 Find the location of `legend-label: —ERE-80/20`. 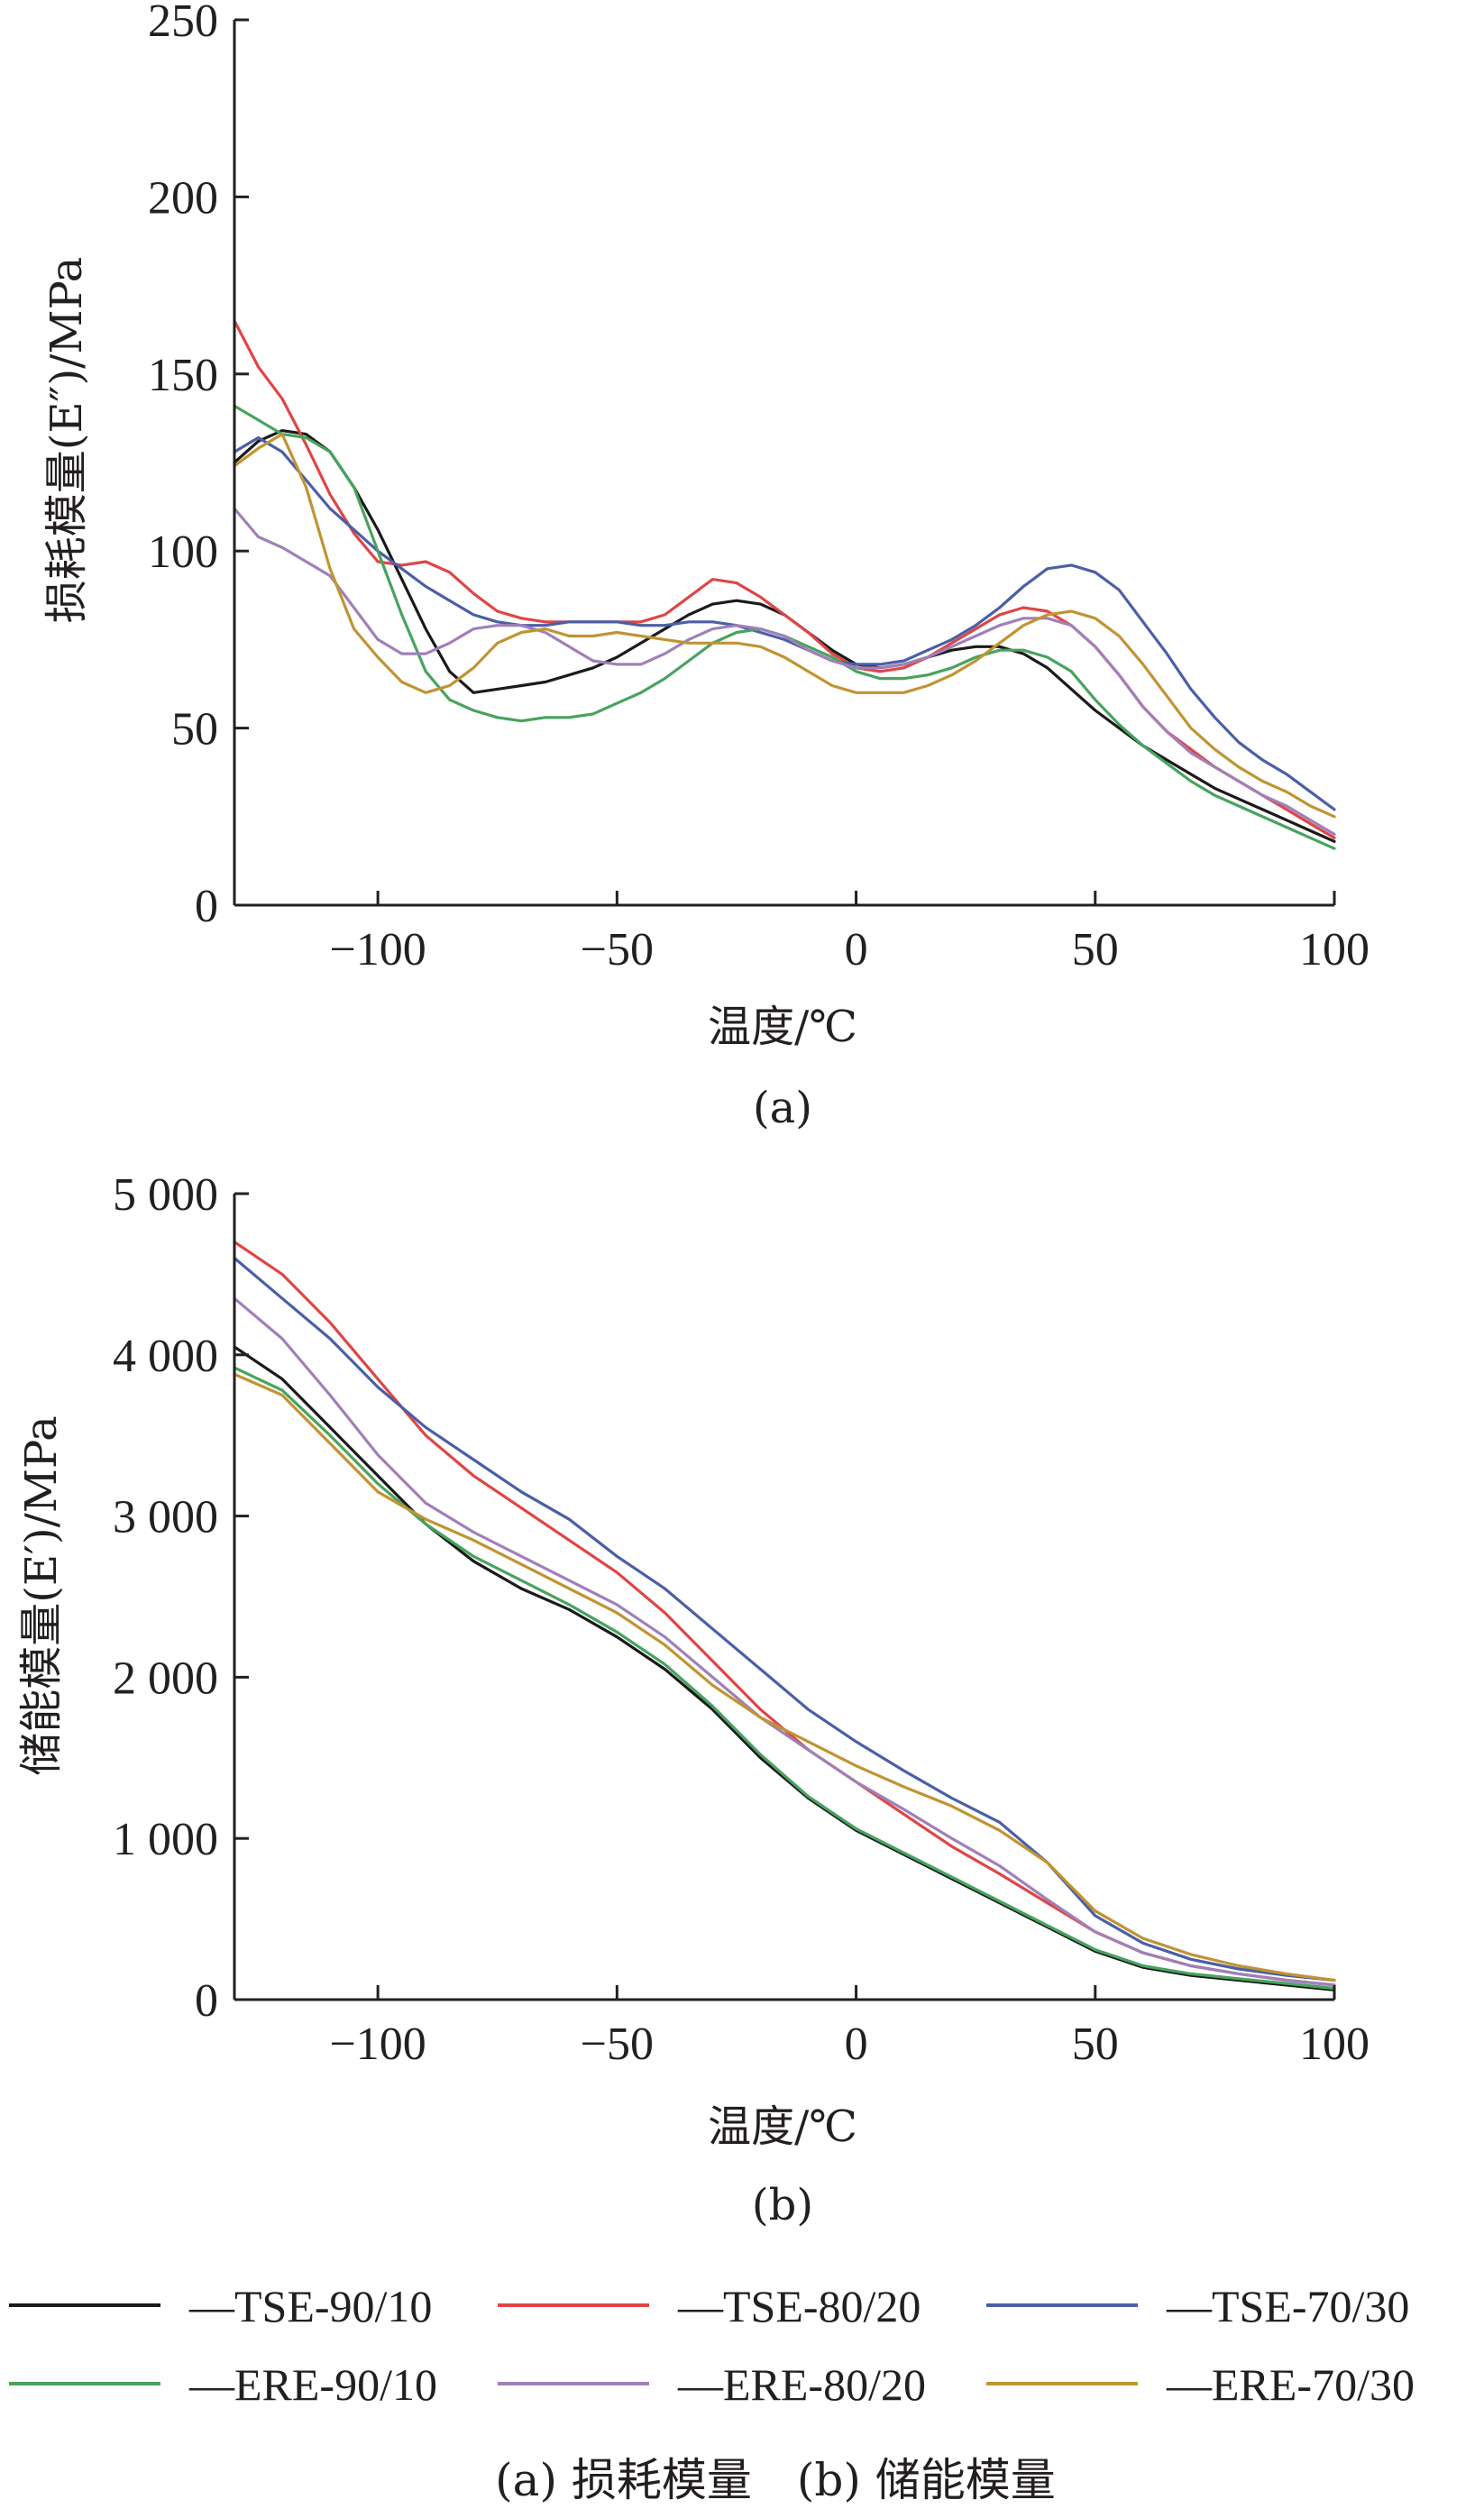

legend-label: —ERE-80/20 is located at coordinates (801, 2384).